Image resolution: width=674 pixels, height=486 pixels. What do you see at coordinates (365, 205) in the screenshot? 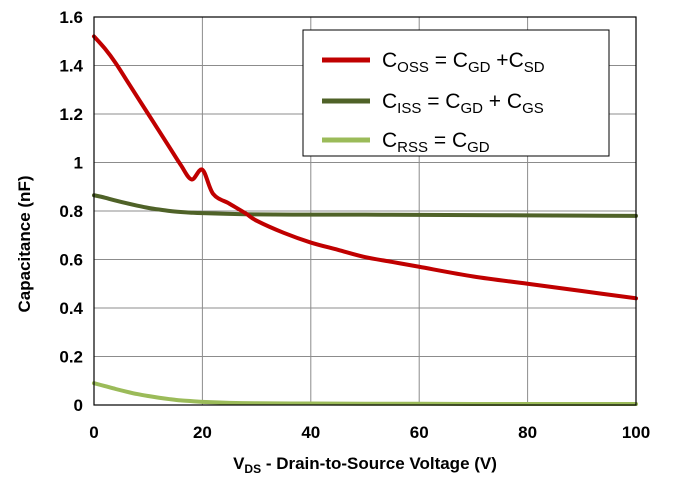
I see `series-line-ciss` at bounding box center [365, 205].